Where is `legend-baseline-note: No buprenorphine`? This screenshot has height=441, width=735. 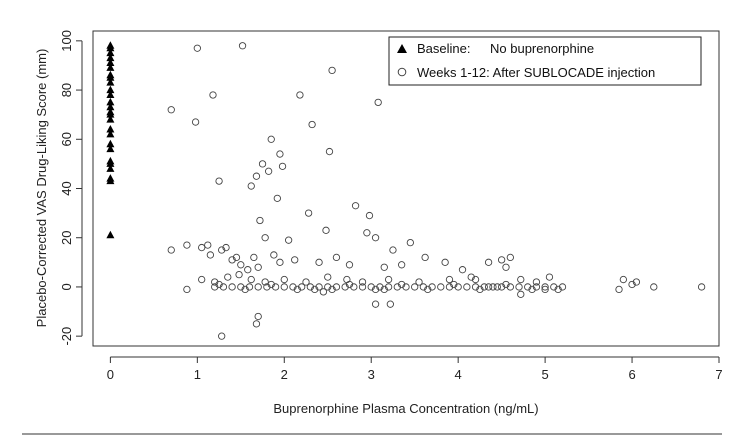 legend-baseline-note: No buprenorphine is located at coordinates (542, 48).